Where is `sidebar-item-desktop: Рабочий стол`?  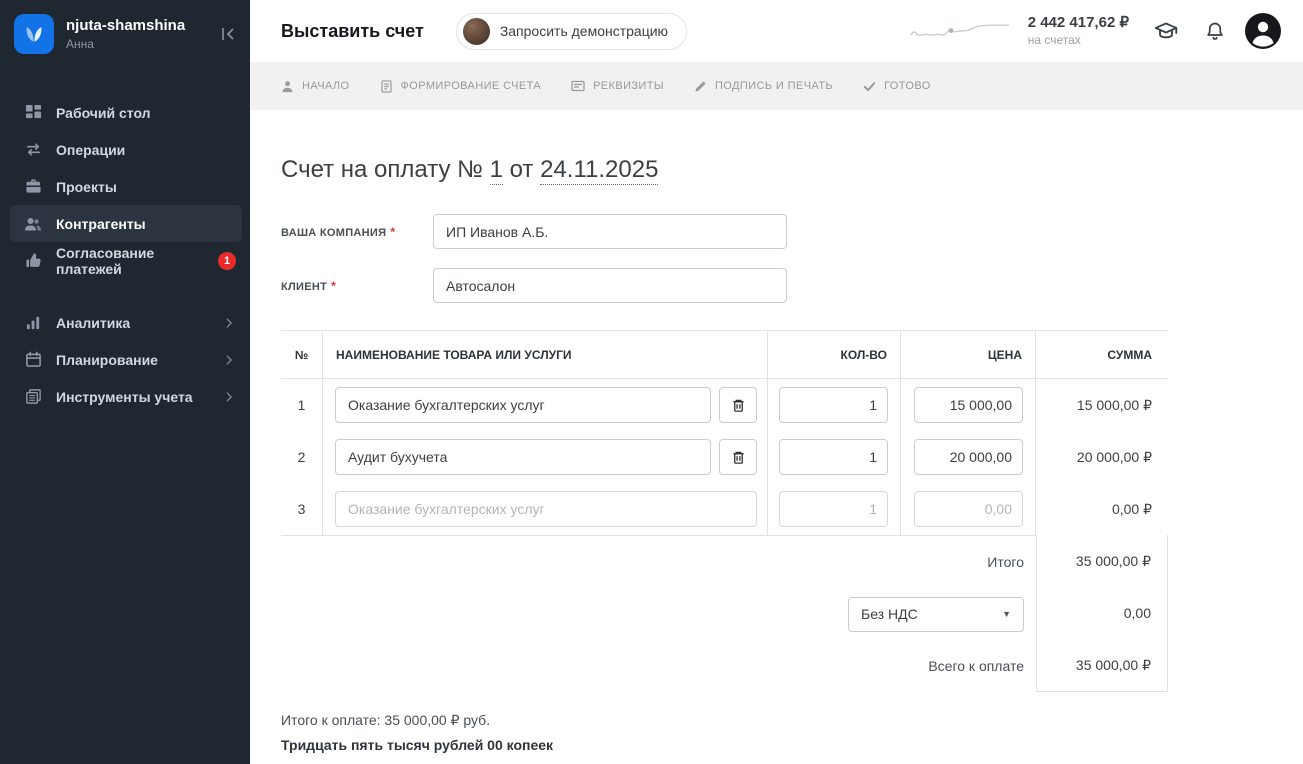
sidebar-item-desktop: Рабочий стол is located at coordinates (125, 112).